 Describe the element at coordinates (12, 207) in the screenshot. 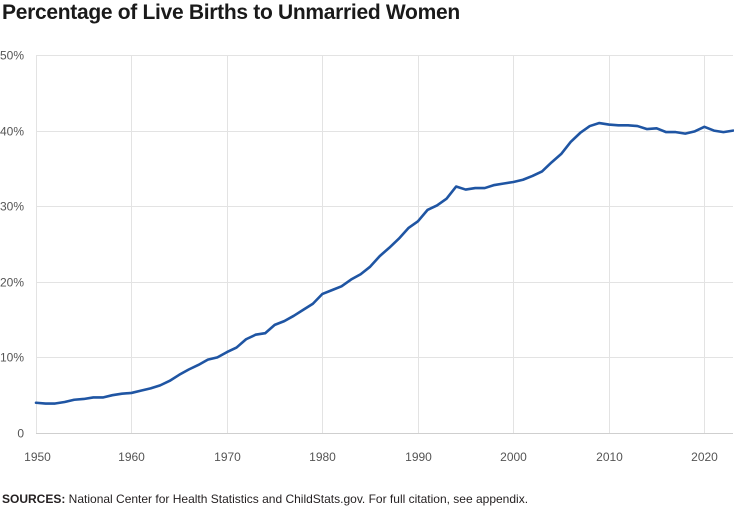

I see `y-tick-label-30: 30%` at that location.